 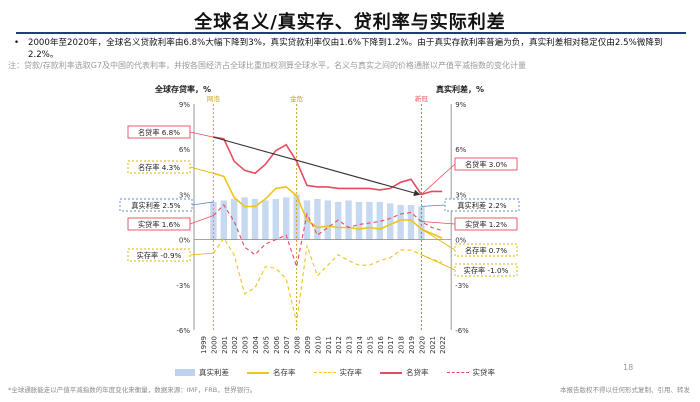 I want to click on event-label: 金危, so click(x=297, y=98).